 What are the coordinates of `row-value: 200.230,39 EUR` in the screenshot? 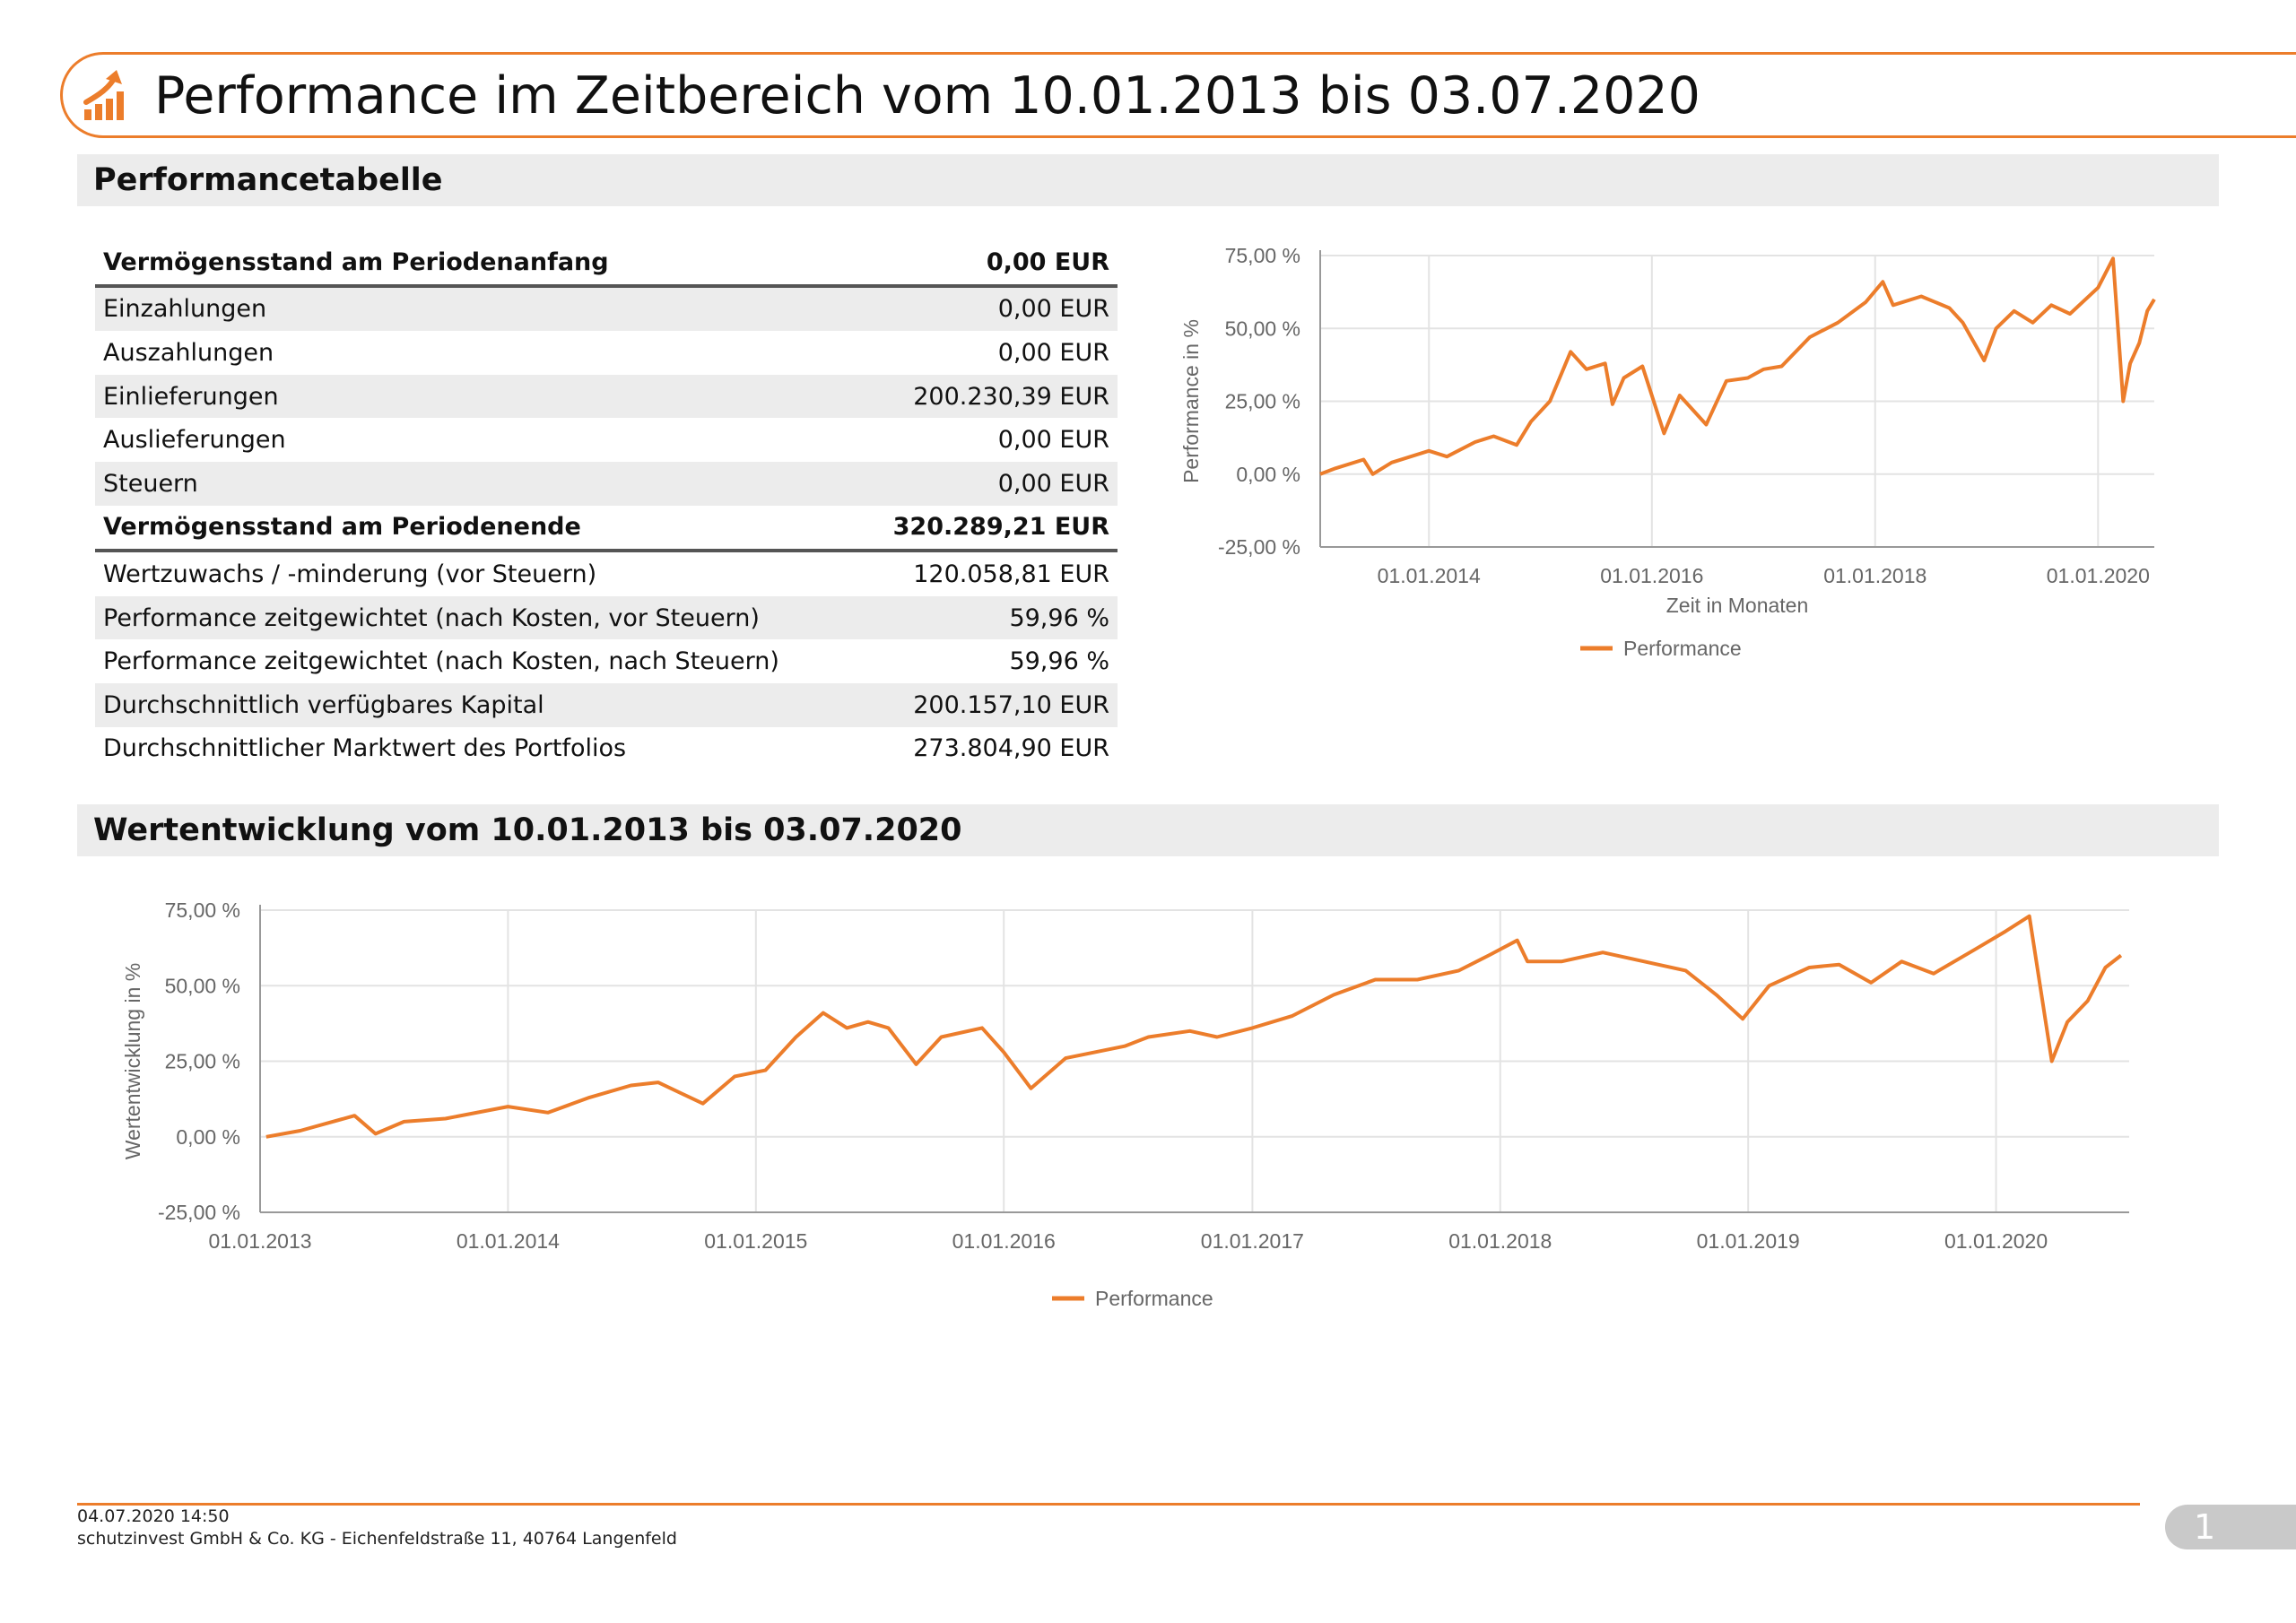 It's located at (989, 396).